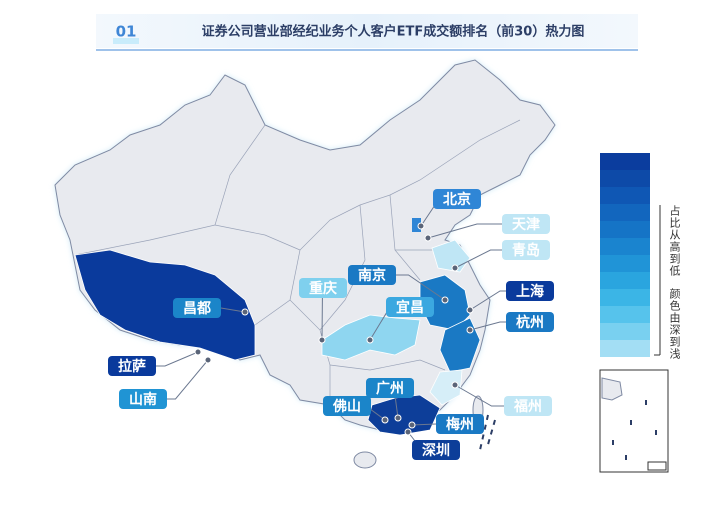 This screenshot has height=506, width=719. I want to click on city-label: 青岛, so click(526, 250).